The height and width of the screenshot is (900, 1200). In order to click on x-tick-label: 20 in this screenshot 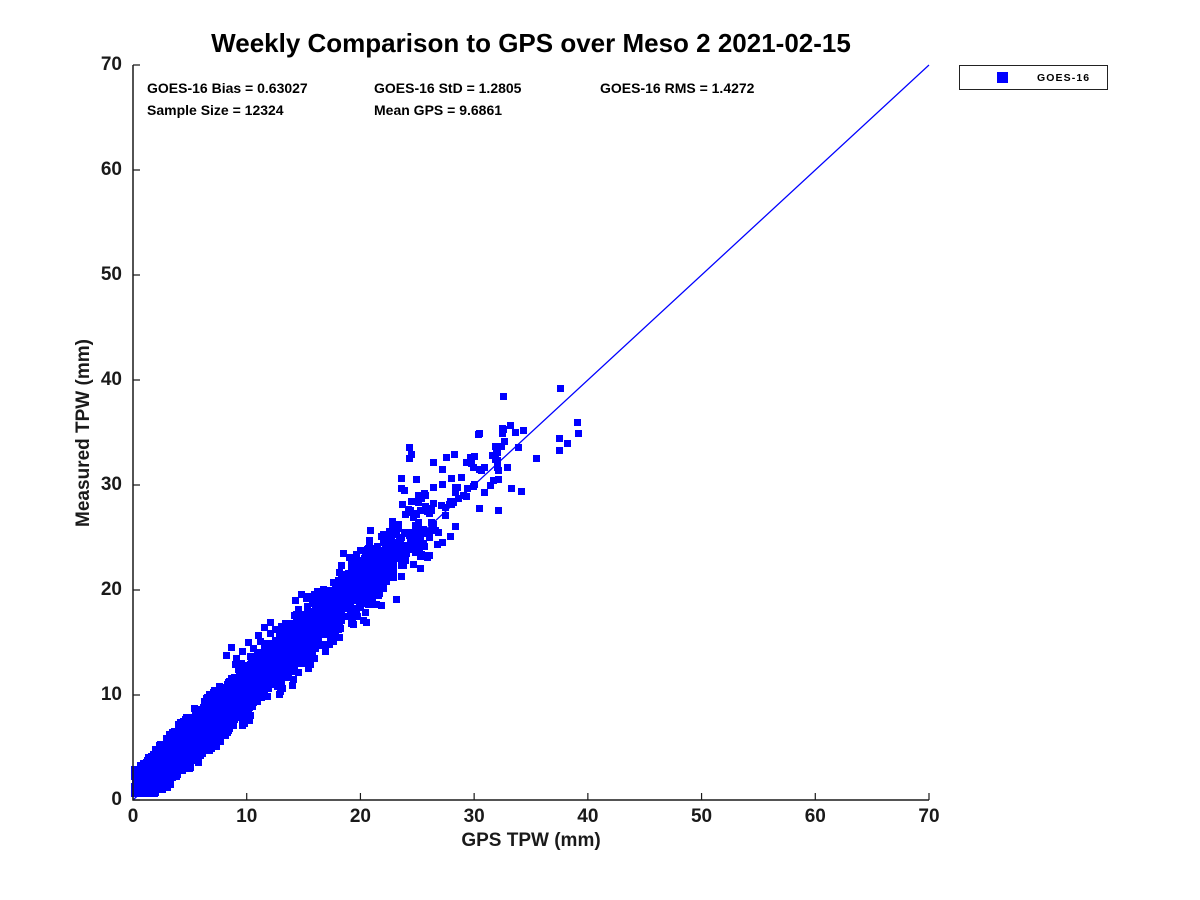, I will do `click(360, 816)`.